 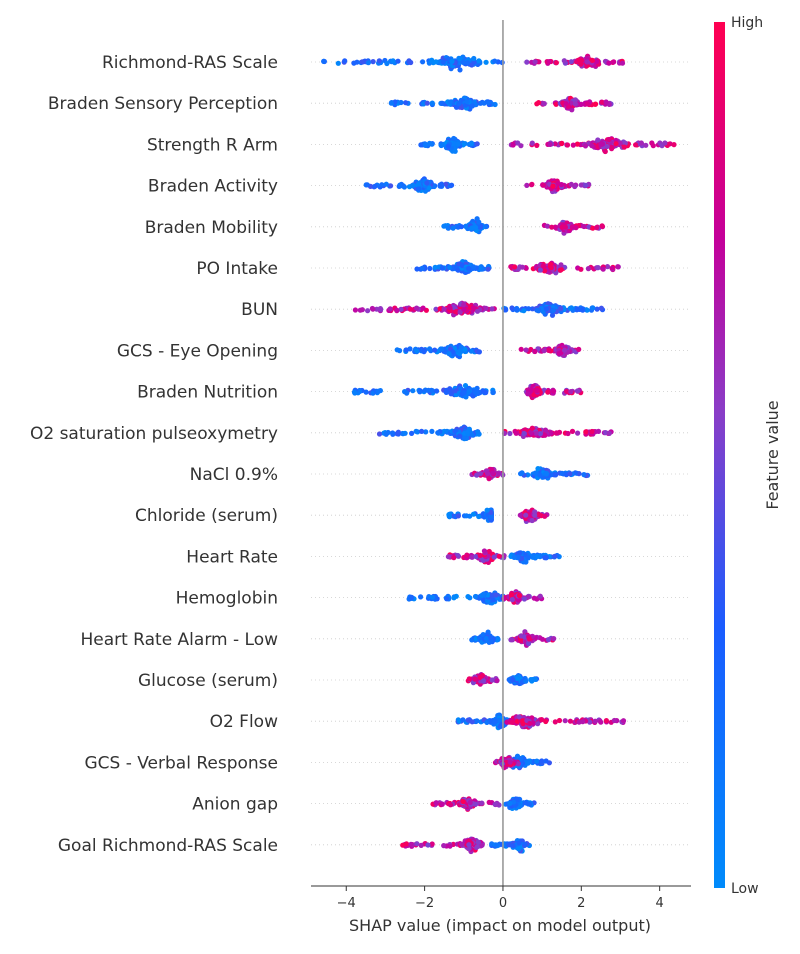 What do you see at coordinates (500, 925) in the screenshot?
I see `x-axis-label: SHAP value (impact on model output)` at bounding box center [500, 925].